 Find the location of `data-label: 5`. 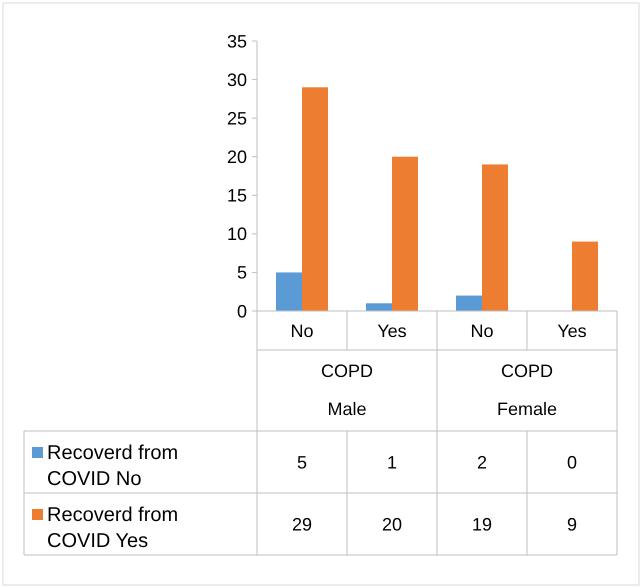

data-label: 5 is located at coordinates (302, 462).